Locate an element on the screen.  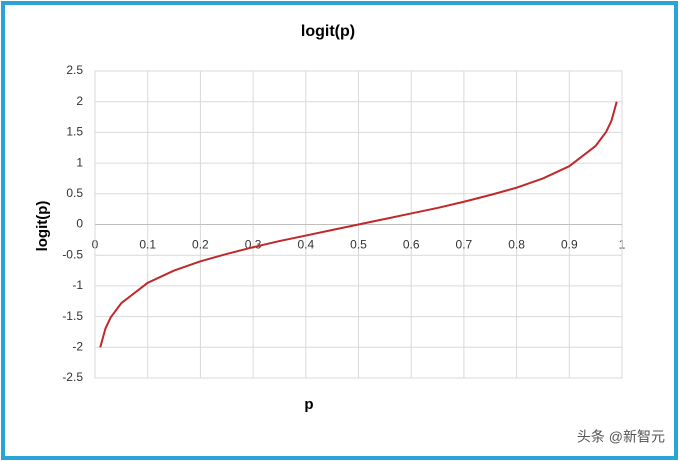
x-tick-label: 0.2 is located at coordinates (200, 245).